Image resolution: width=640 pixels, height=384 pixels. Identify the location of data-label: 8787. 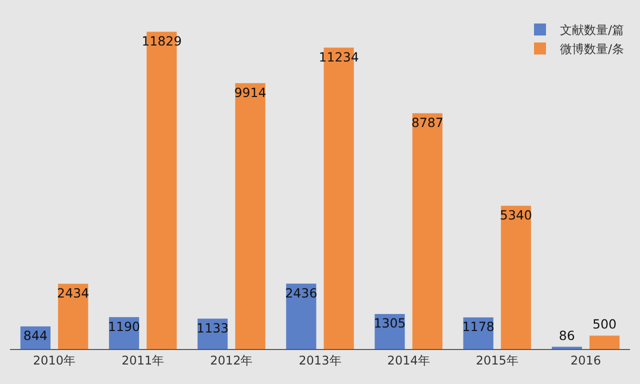
(427, 122).